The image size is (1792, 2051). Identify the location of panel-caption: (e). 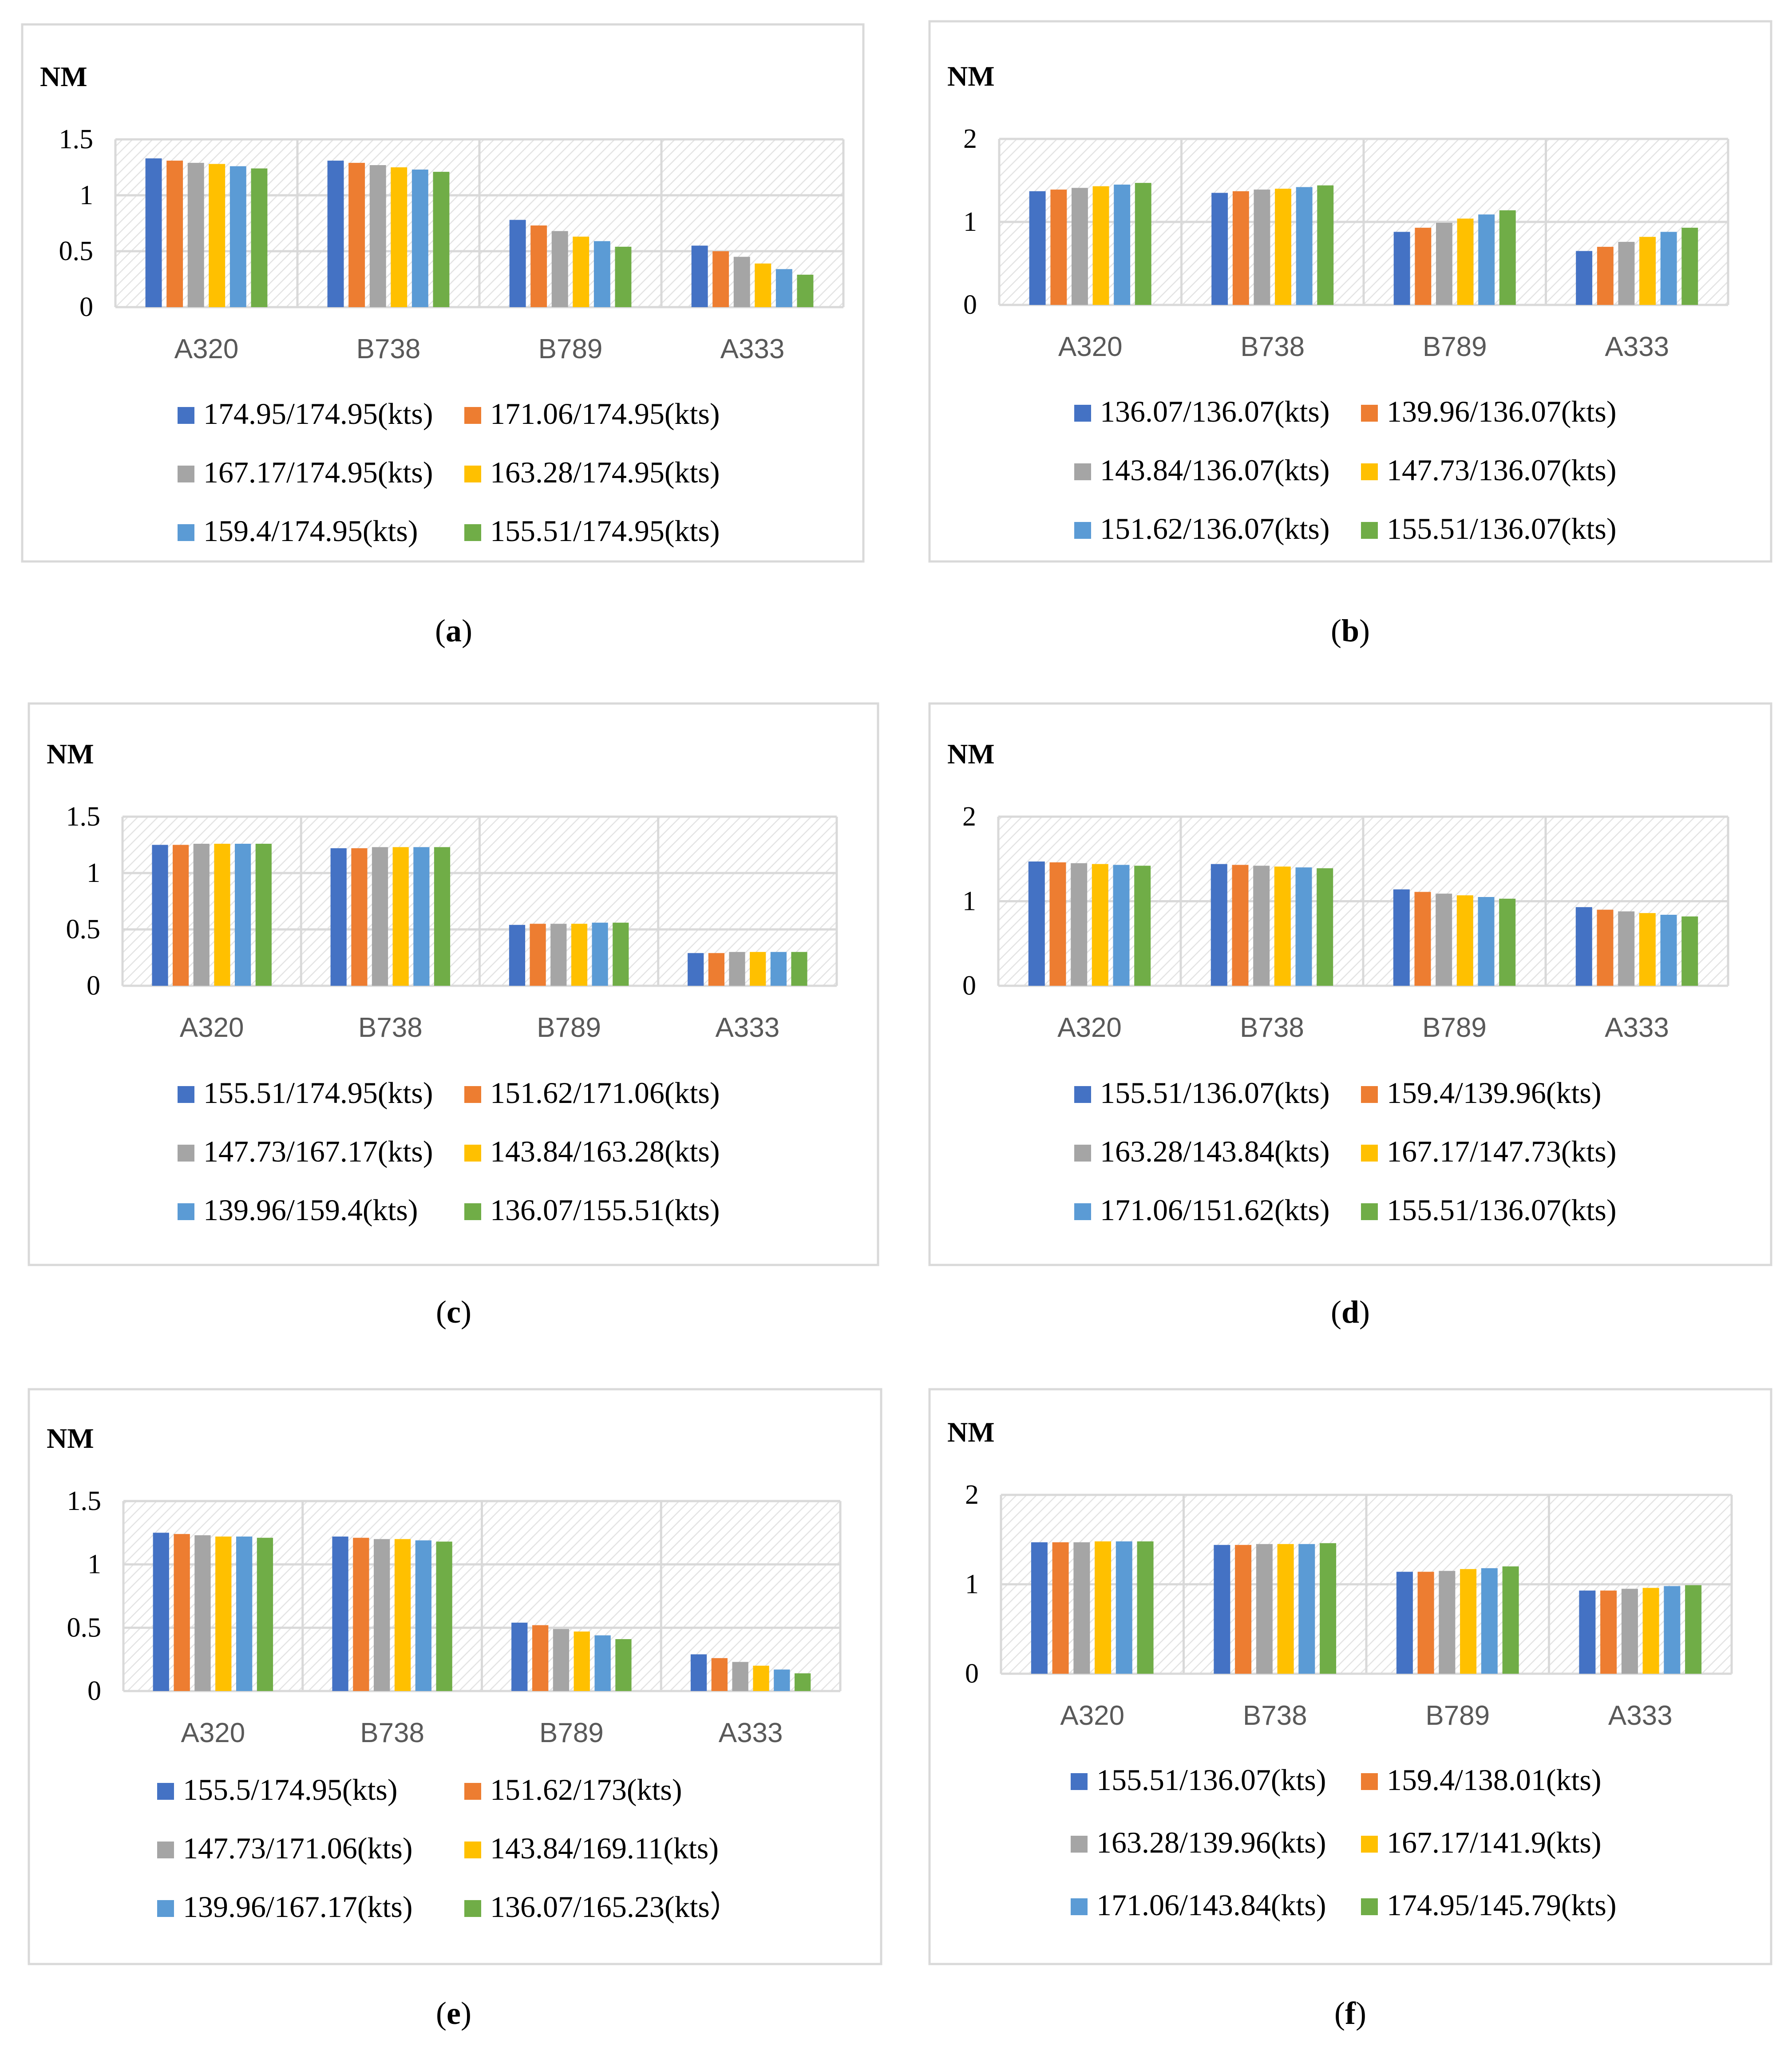
(453, 2013).